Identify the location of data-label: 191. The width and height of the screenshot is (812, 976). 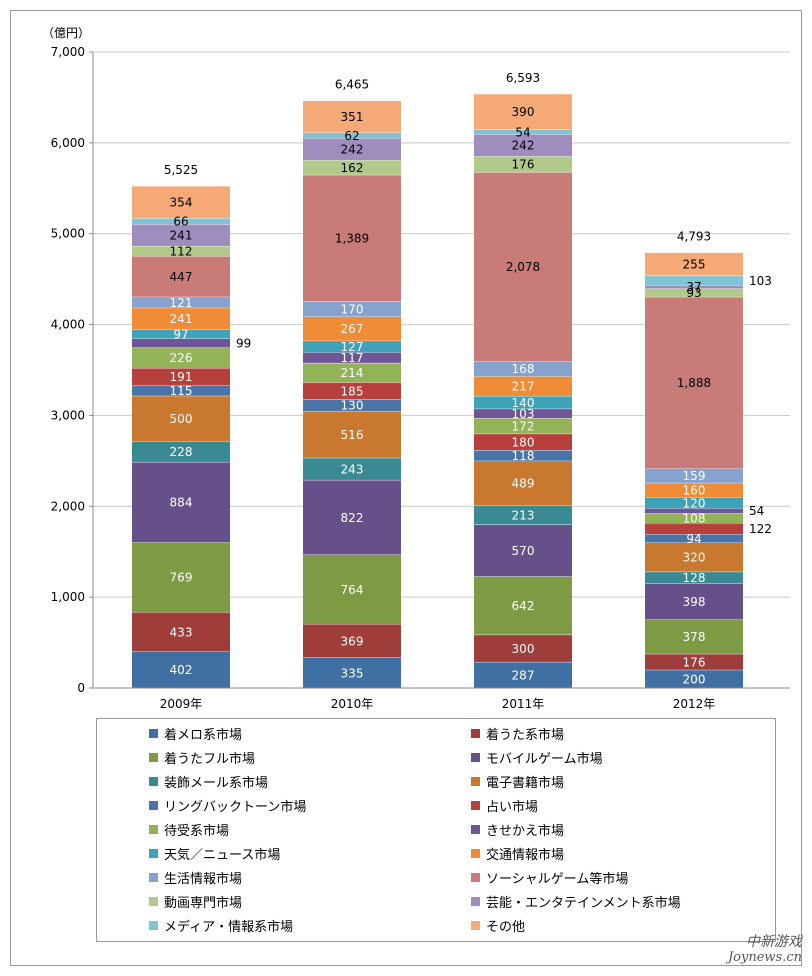
(181, 377).